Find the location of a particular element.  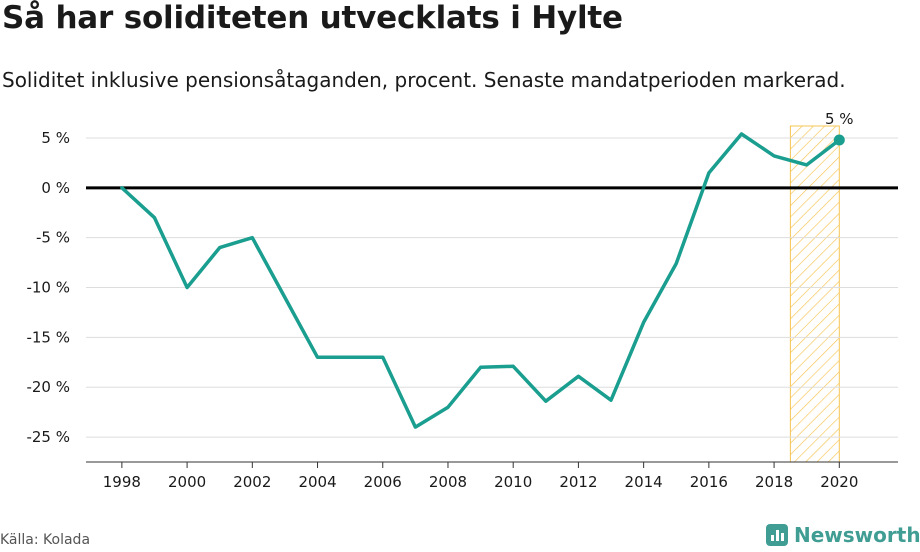

x-tick-label: 2018 is located at coordinates (774, 482).